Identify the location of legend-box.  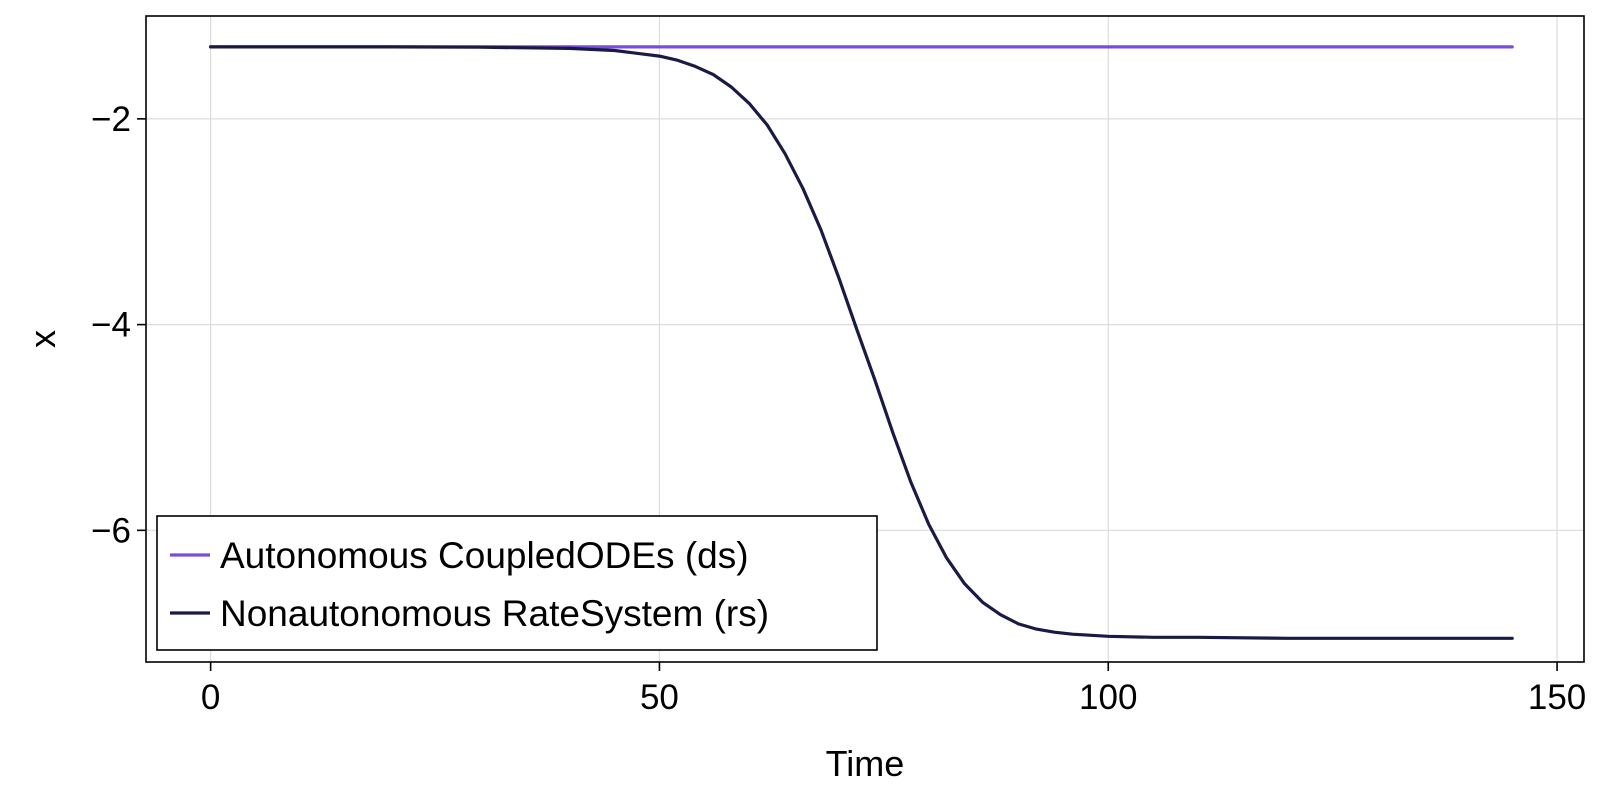
(517, 583).